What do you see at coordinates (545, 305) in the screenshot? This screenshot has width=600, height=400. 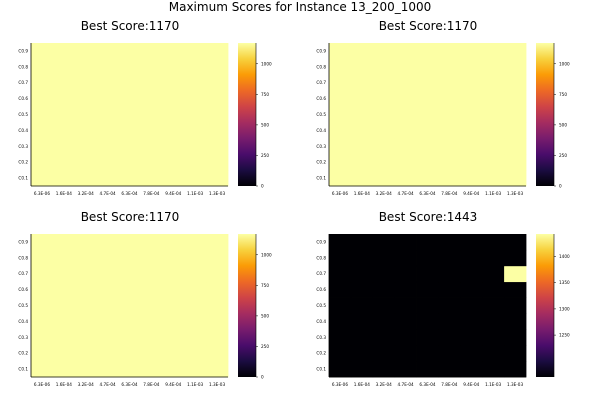 I see `colorbar` at bounding box center [545, 305].